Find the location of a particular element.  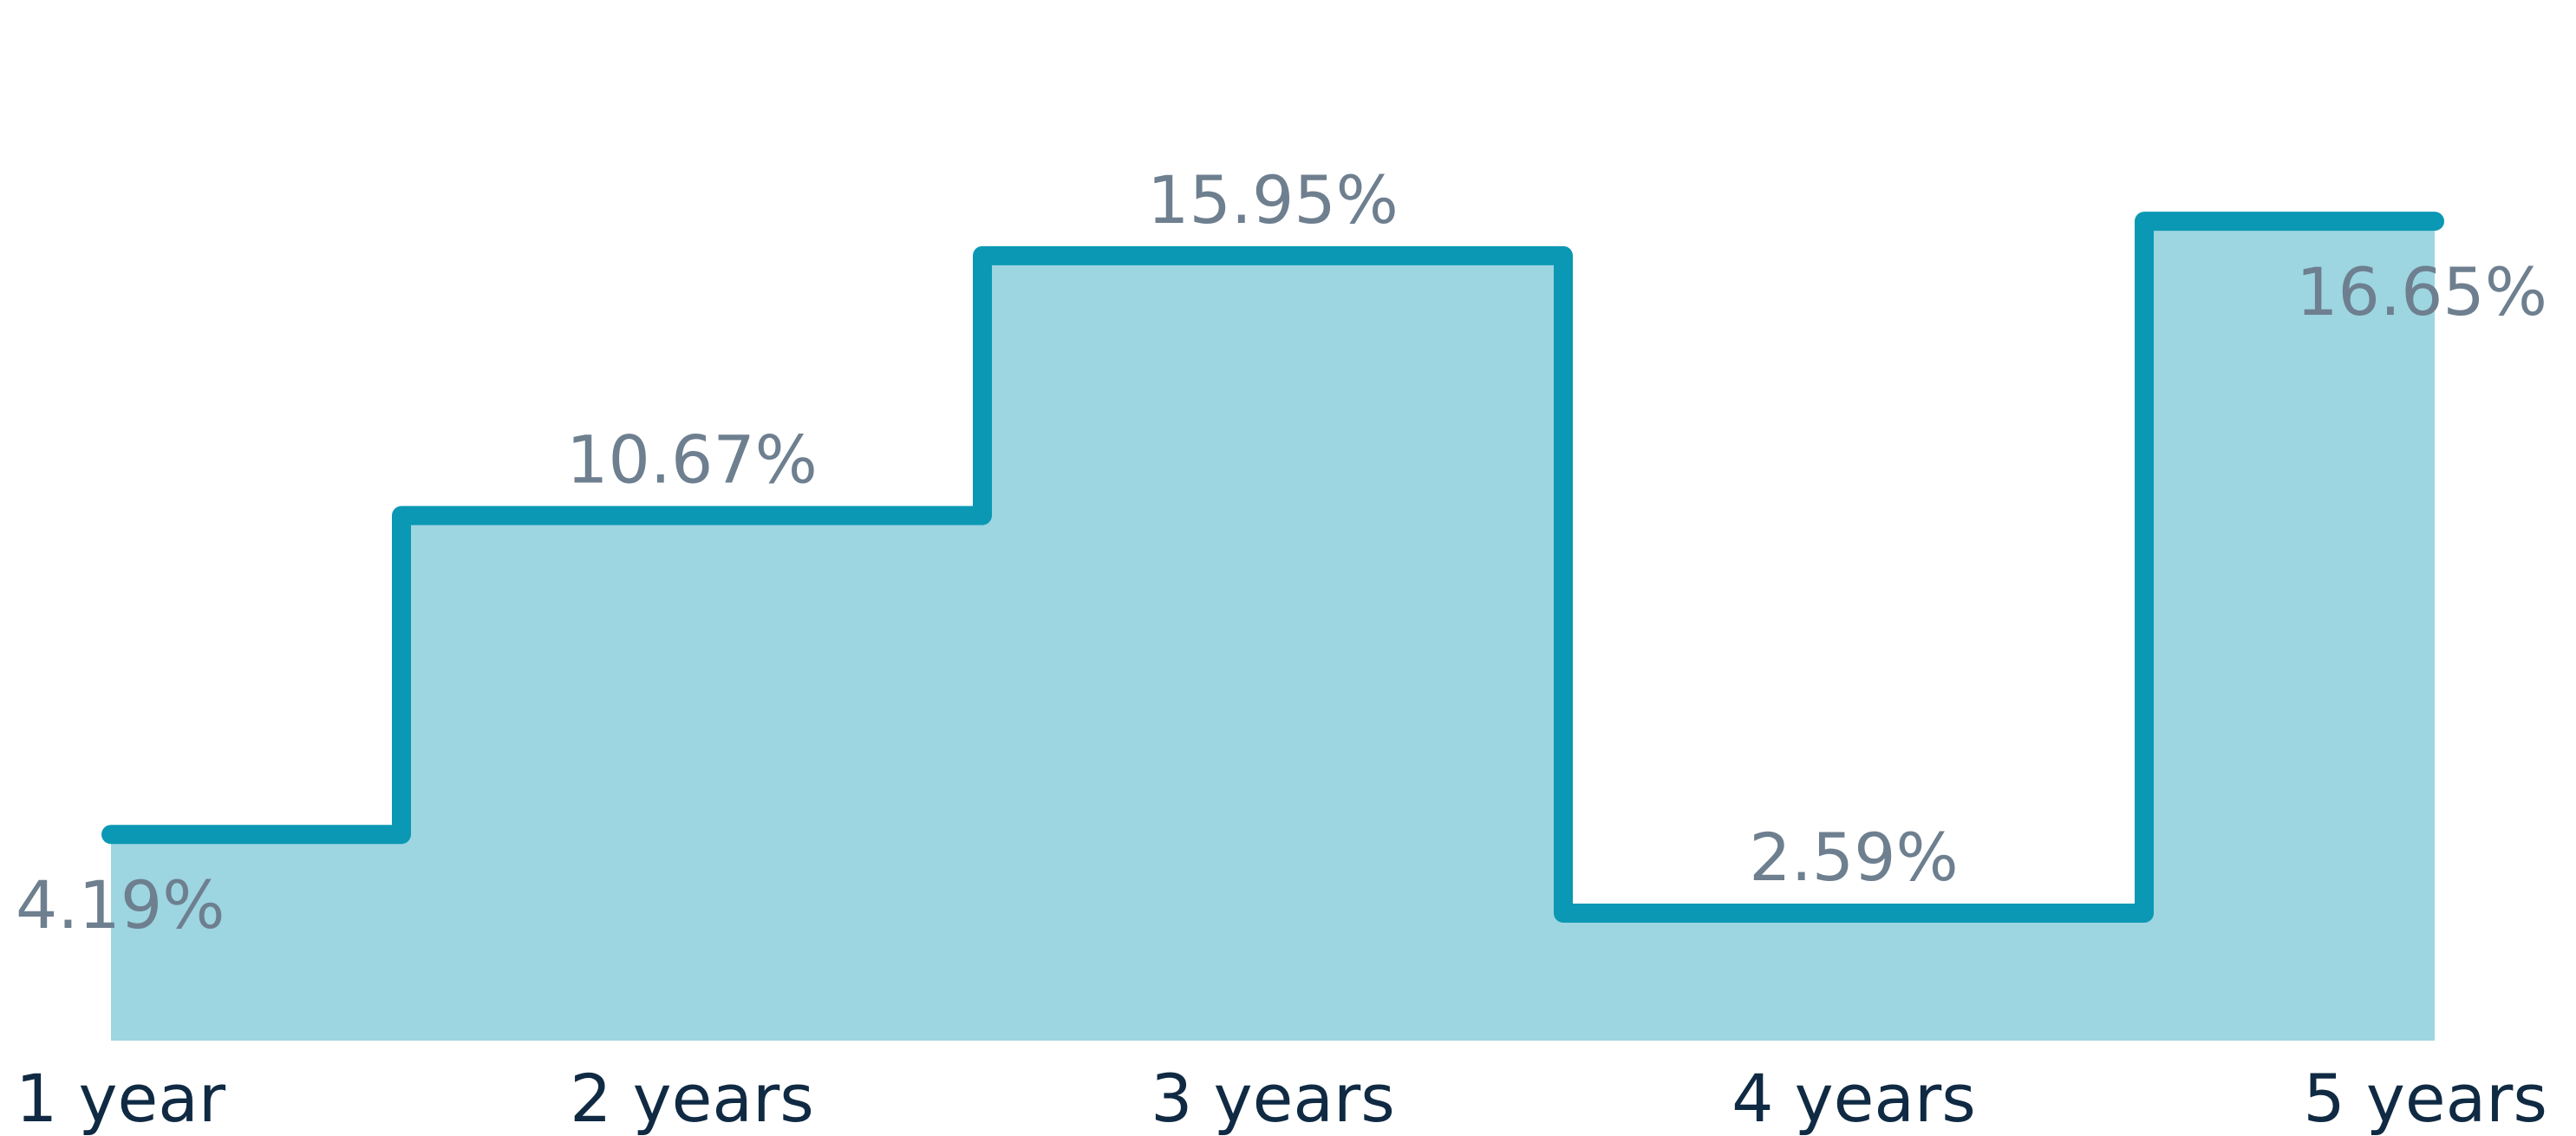

data-label: 15.95% is located at coordinates (1273, 199).